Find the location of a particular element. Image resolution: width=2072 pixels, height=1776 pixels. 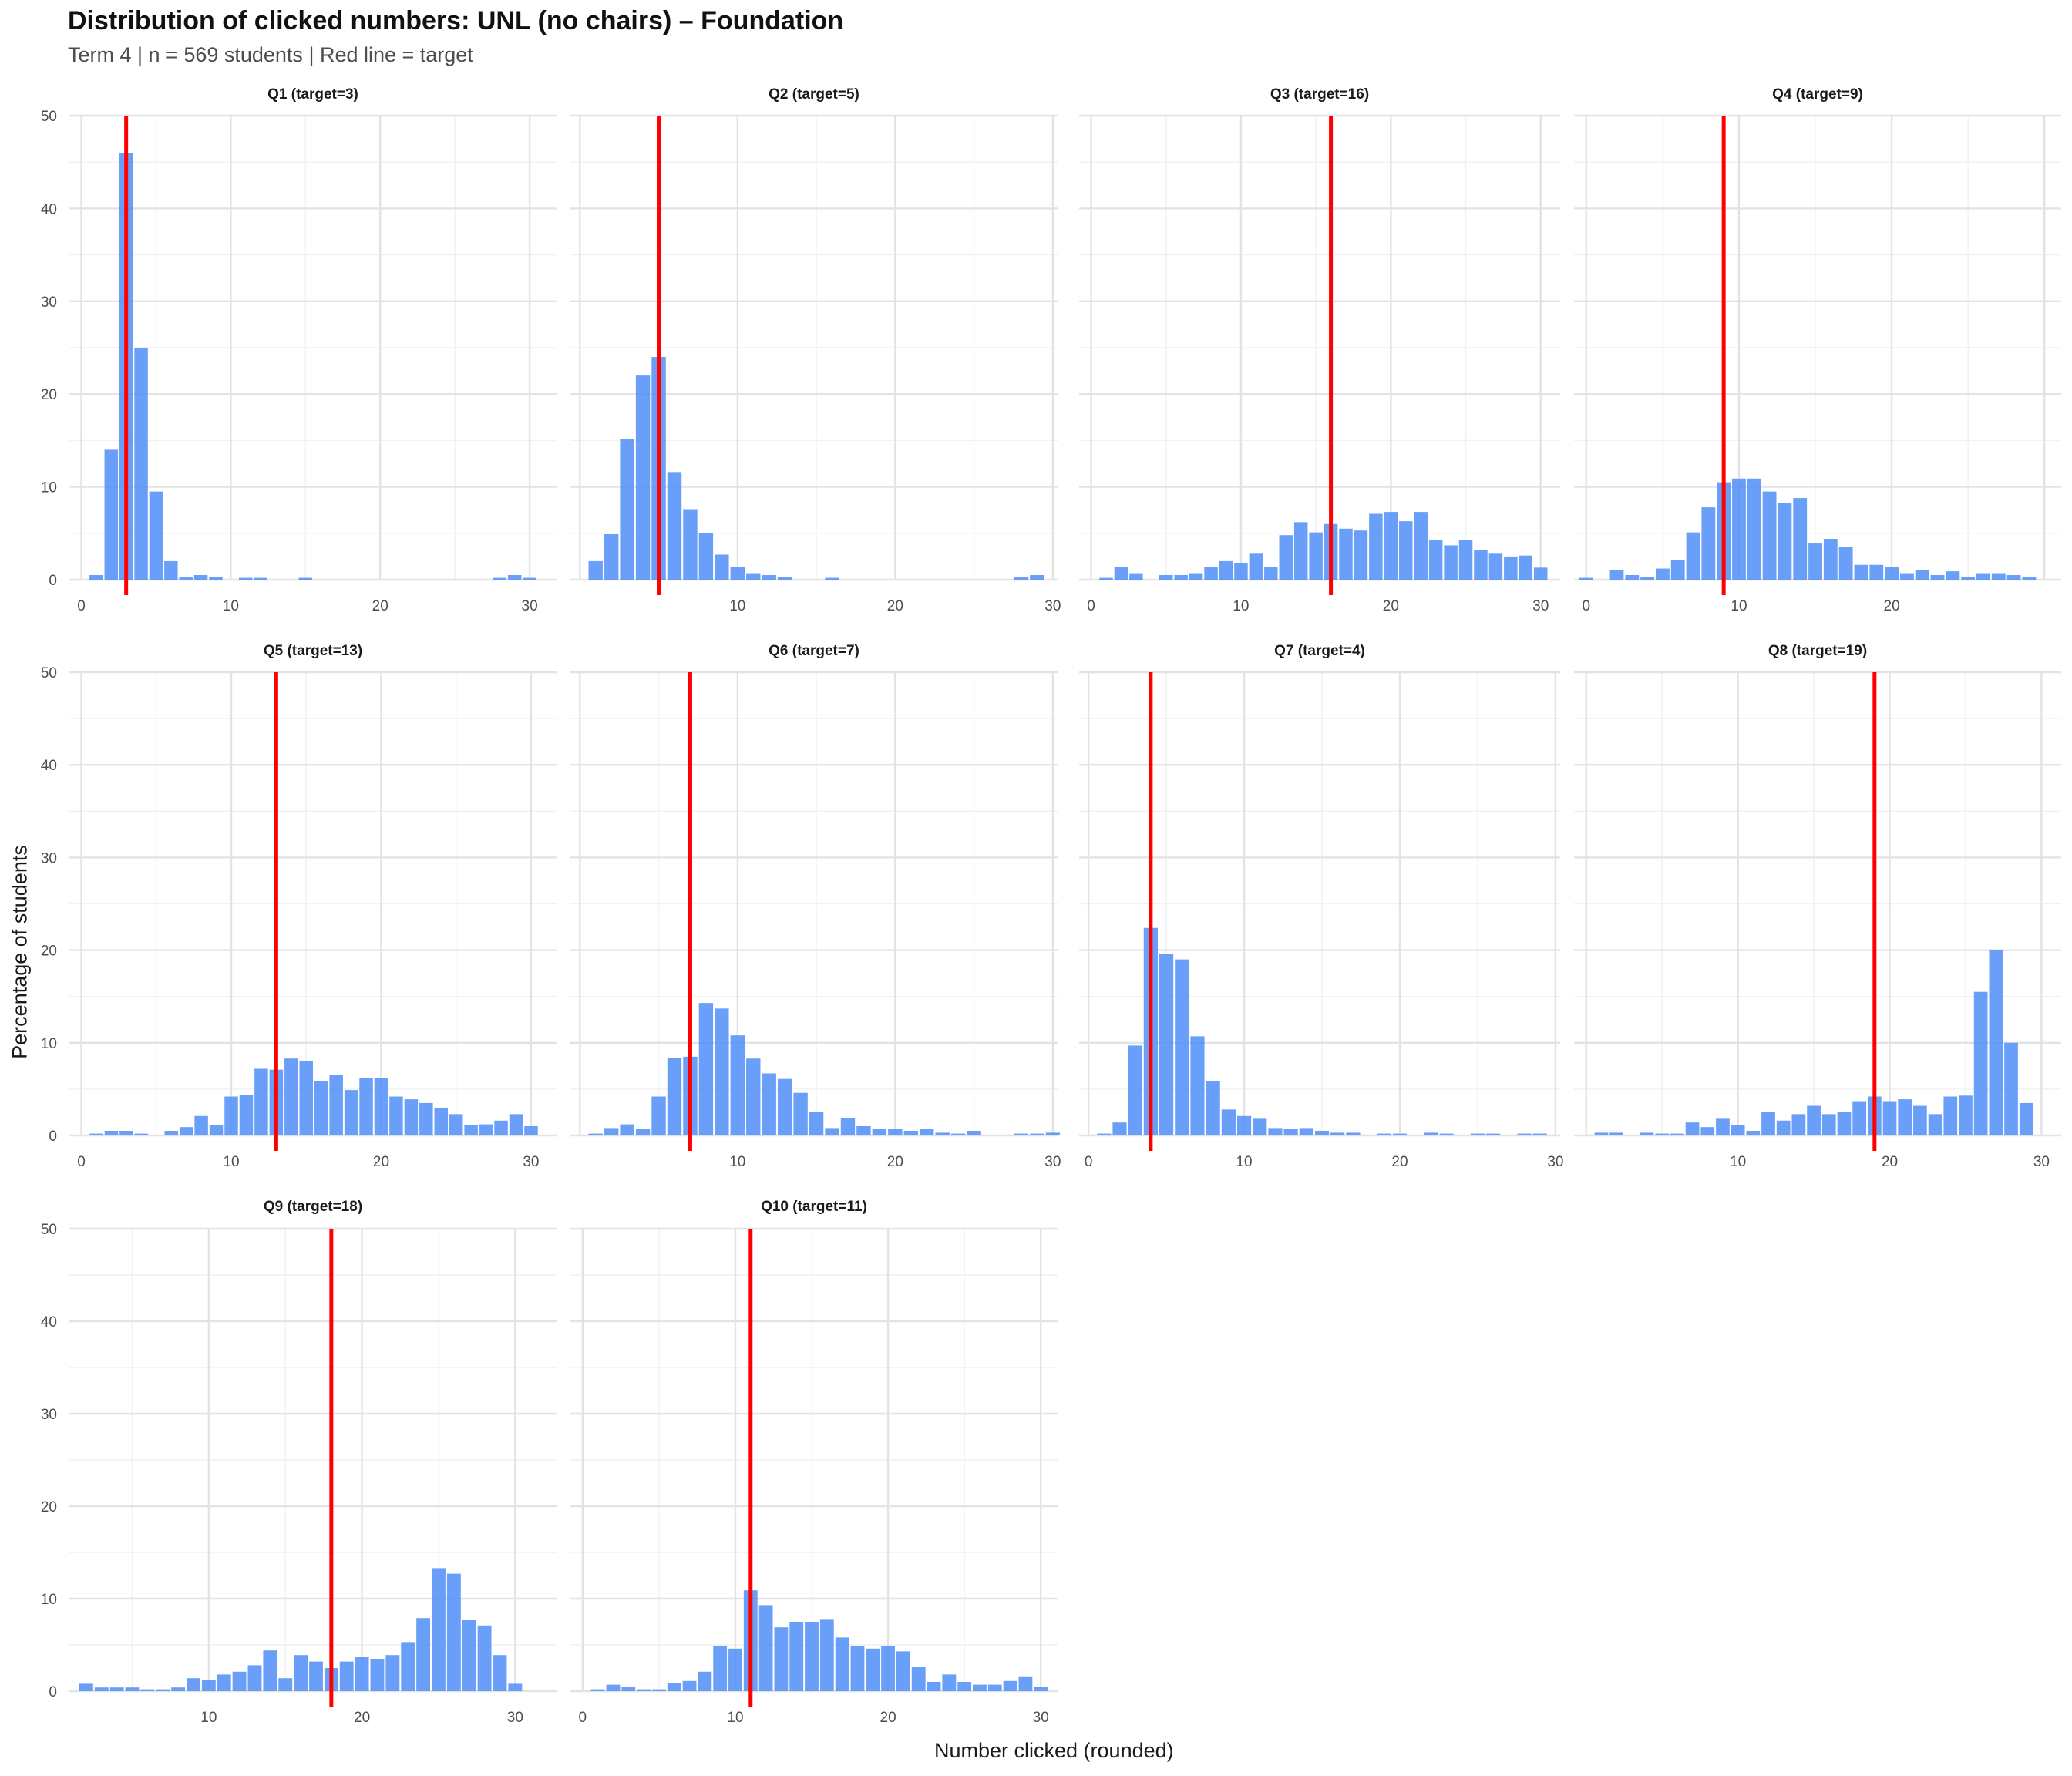

y-tick-label: 30 is located at coordinates (49, 302).